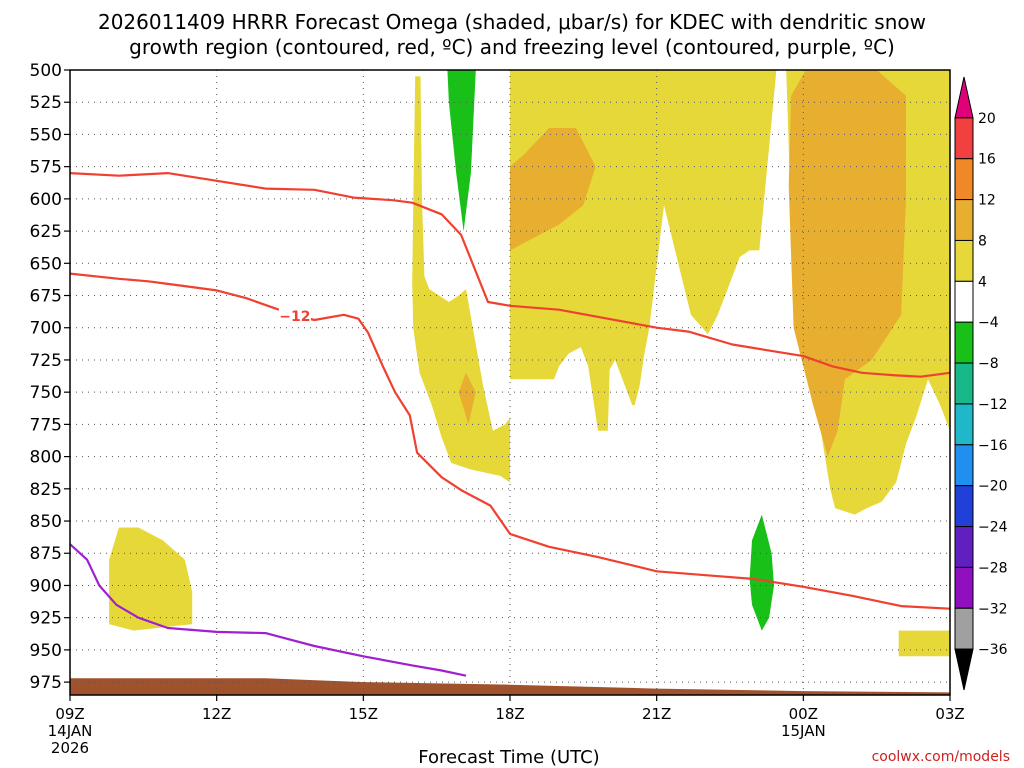 The height and width of the screenshot is (768, 1024). What do you see at coordinates (761, 572) in the screenshot?
I see `omega-neg4to8-lower` at bounding box center [761, 572].